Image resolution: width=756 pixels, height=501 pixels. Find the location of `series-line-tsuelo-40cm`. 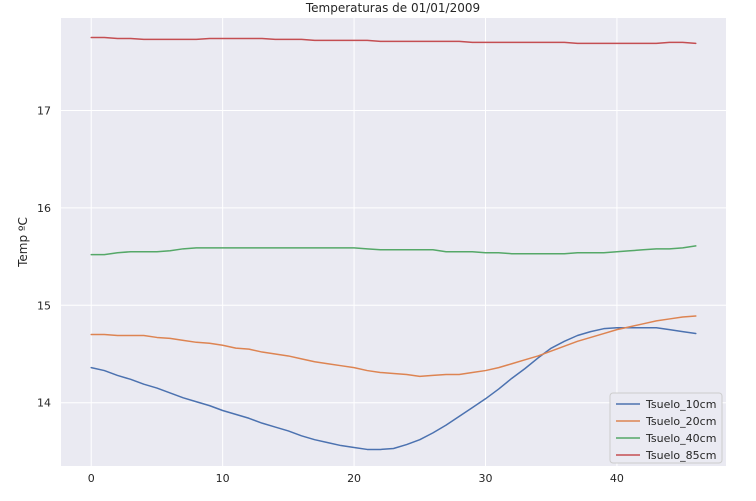

series-line-tsuelo-40cm is located at coordinates (393, 250).